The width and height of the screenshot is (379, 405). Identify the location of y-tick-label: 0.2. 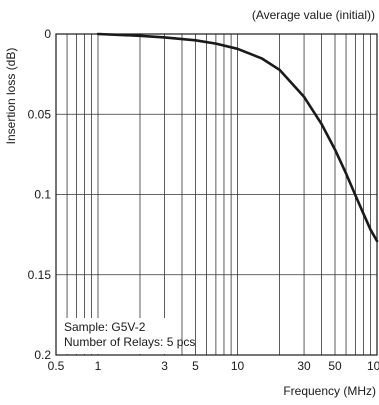
(42, 355).